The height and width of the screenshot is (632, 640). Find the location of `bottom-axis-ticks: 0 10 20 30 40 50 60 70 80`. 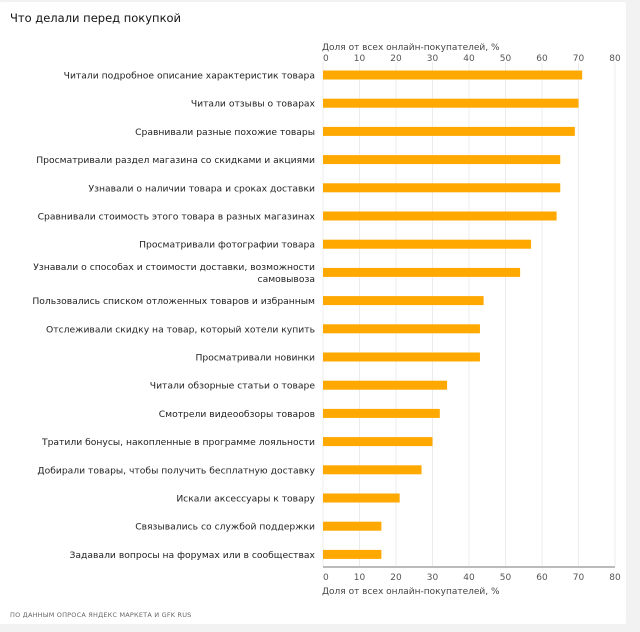

bottom-axis-ticks: 0 10 20 30 40 50 60 70 80 is located at coordinates (472, 578).